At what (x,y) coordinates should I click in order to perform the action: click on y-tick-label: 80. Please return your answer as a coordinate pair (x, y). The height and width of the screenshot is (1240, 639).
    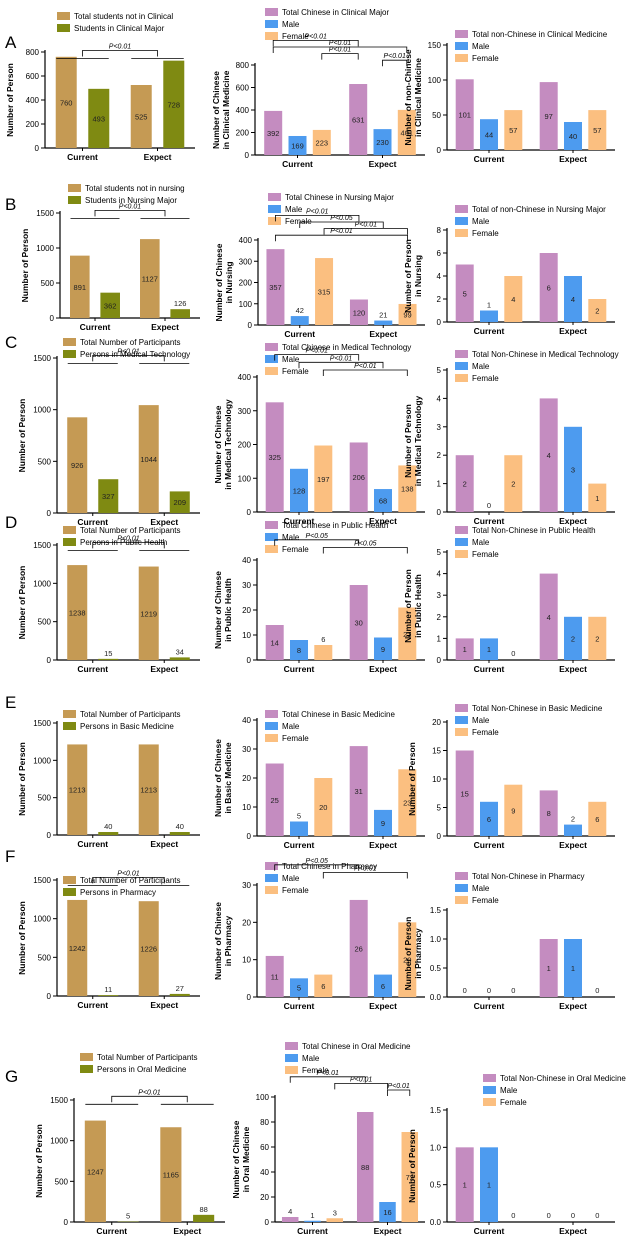
    Looking at the image, I should click on (264, 1122).